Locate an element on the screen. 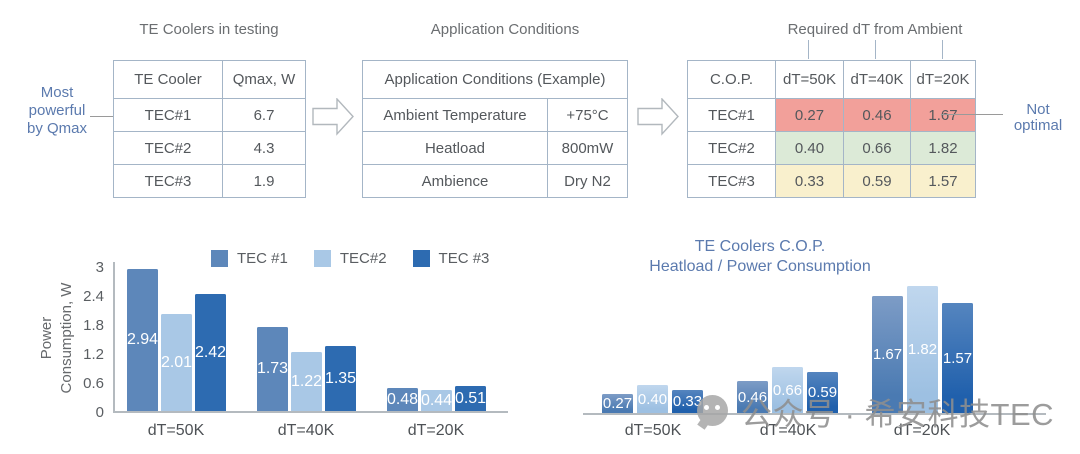  bar-value-label: 1.57 is located at coordinates (957, 358).